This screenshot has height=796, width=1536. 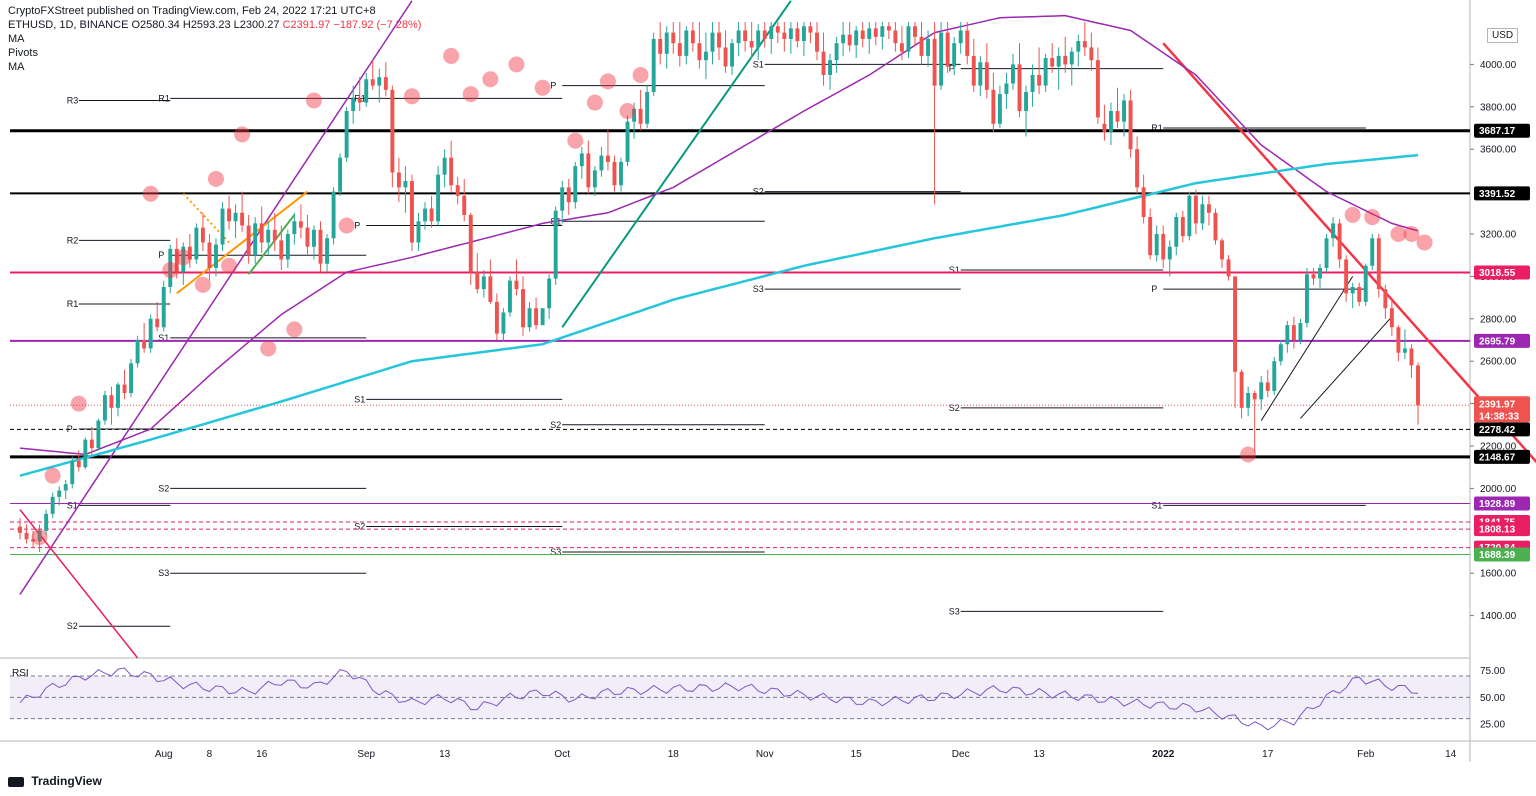 What do you see at coordinates (1492, 725) in the screenshot?
I see `rsi-tick-label: 25.00` at bounding box center [1492, 725].